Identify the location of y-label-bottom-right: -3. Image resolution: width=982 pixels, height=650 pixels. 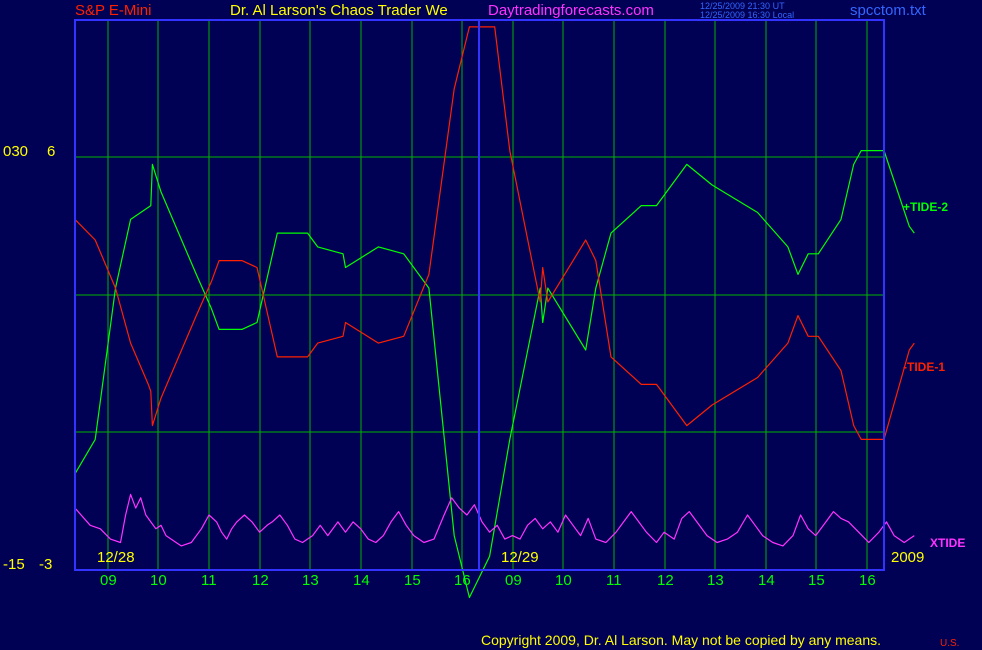
(46, 564).